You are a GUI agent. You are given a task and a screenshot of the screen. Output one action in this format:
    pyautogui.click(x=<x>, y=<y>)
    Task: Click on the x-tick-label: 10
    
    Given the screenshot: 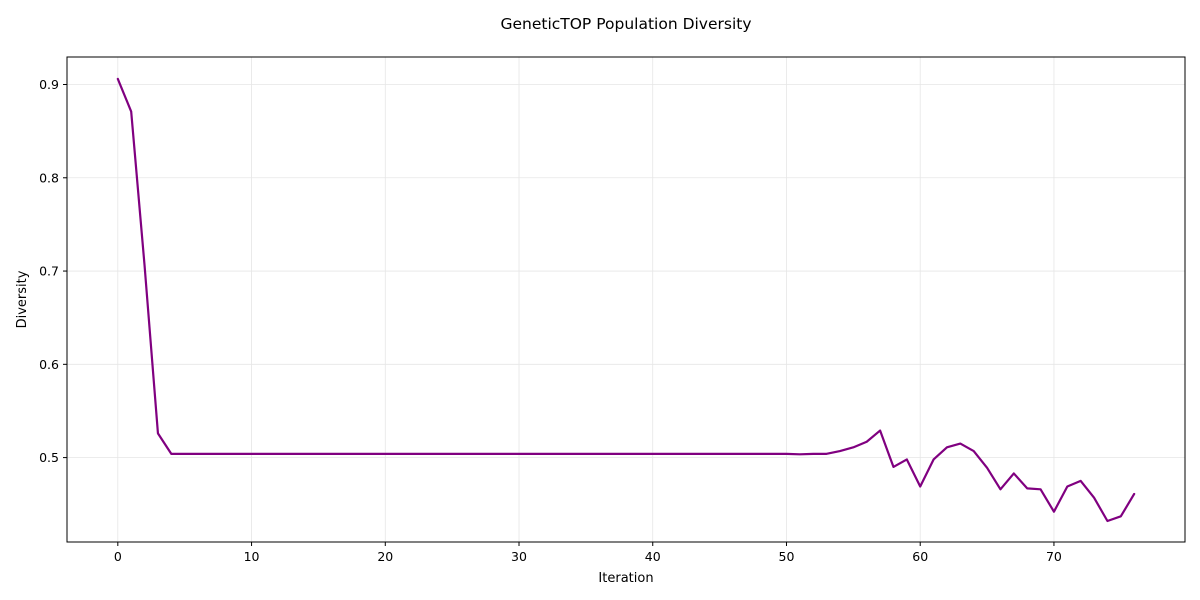 What is the action you would take?
    pyautogui.click(x=252, y=556)
    